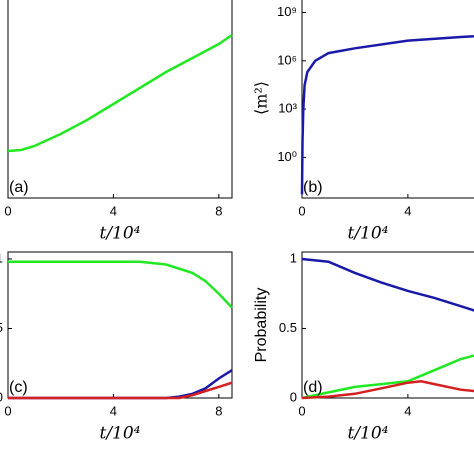 The width and height of the screenshot is (474, 474). Describe the element at coordinates (287, 11) in the screenshot. I see `y-tick-label: 10⁹` at that location.